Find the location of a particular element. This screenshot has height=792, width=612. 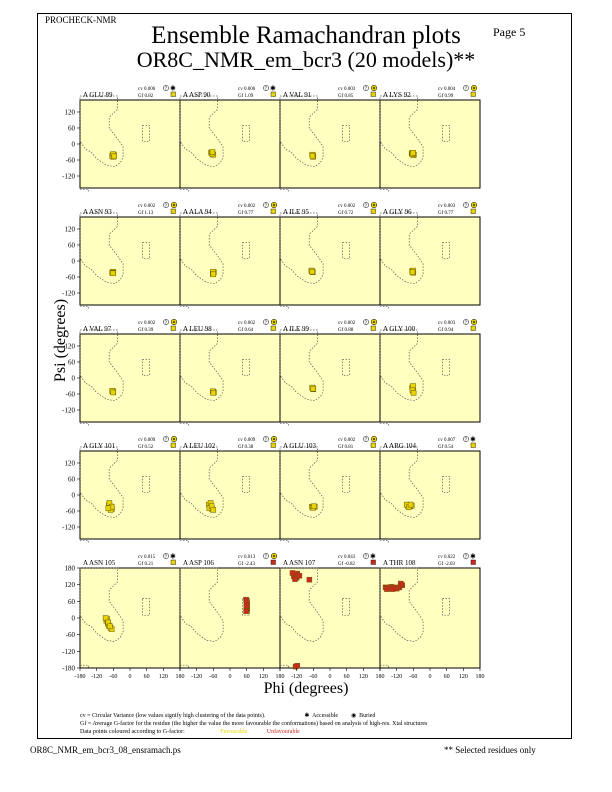

footer-note: ** Selected residues only is located at coordinates (490, 750).